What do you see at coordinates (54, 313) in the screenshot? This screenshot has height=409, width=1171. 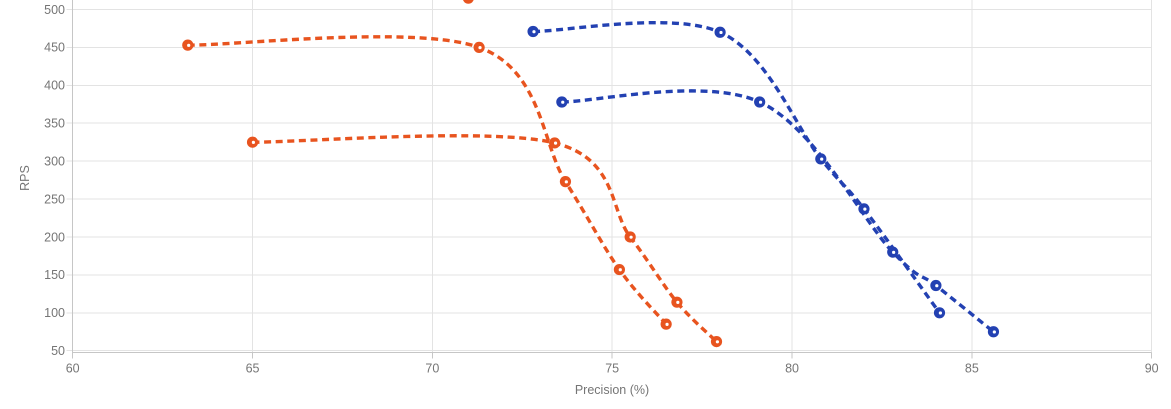 I see `y-tick-label: 100` at bounding box center [54, 313].